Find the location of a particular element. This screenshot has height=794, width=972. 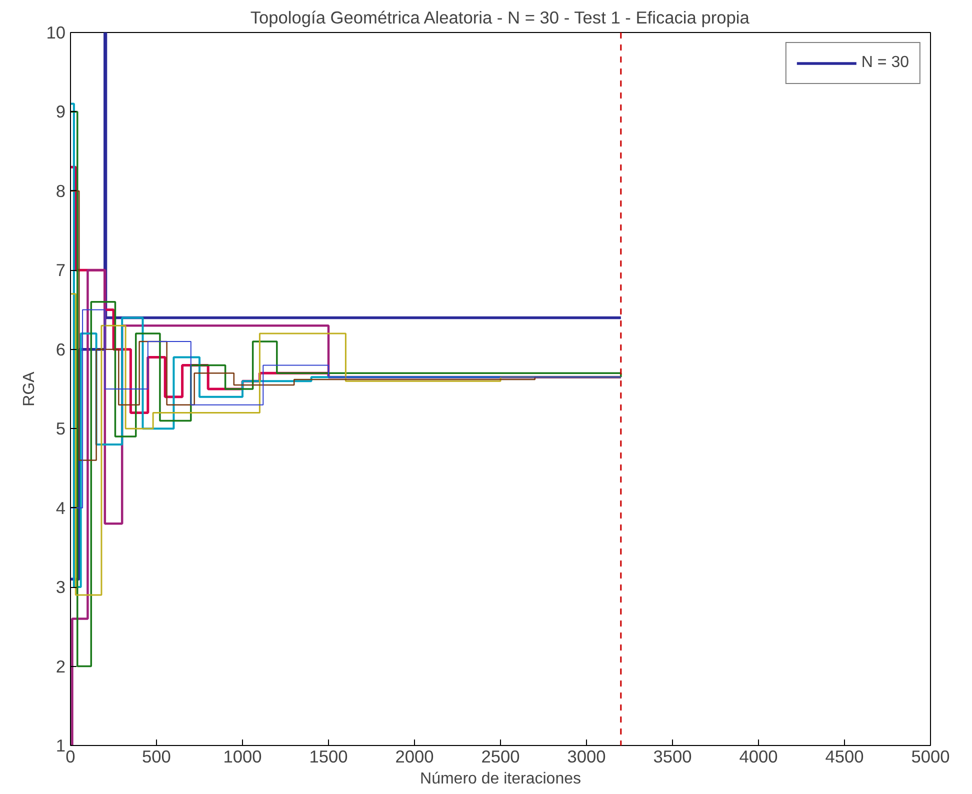

x-tick-label: 3500 is located at coordinates (672, 756).